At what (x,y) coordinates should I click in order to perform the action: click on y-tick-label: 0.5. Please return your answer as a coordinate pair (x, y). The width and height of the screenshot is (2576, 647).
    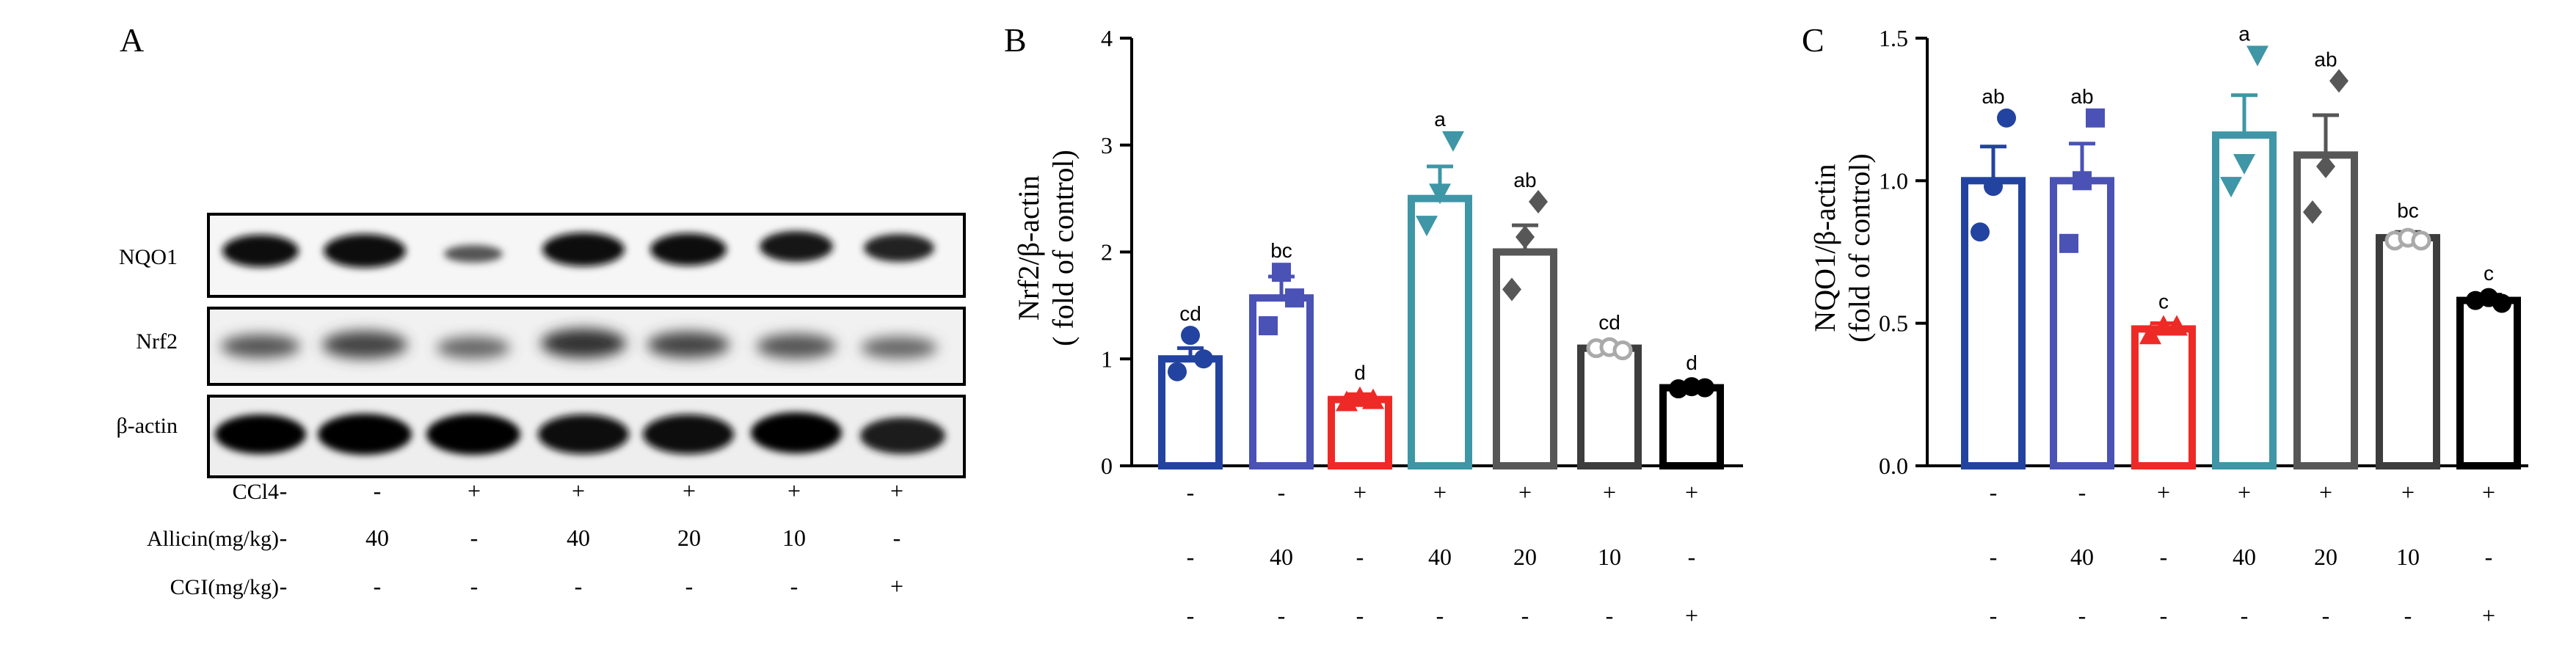
    Looking at the image, I should click on (1893, 323).